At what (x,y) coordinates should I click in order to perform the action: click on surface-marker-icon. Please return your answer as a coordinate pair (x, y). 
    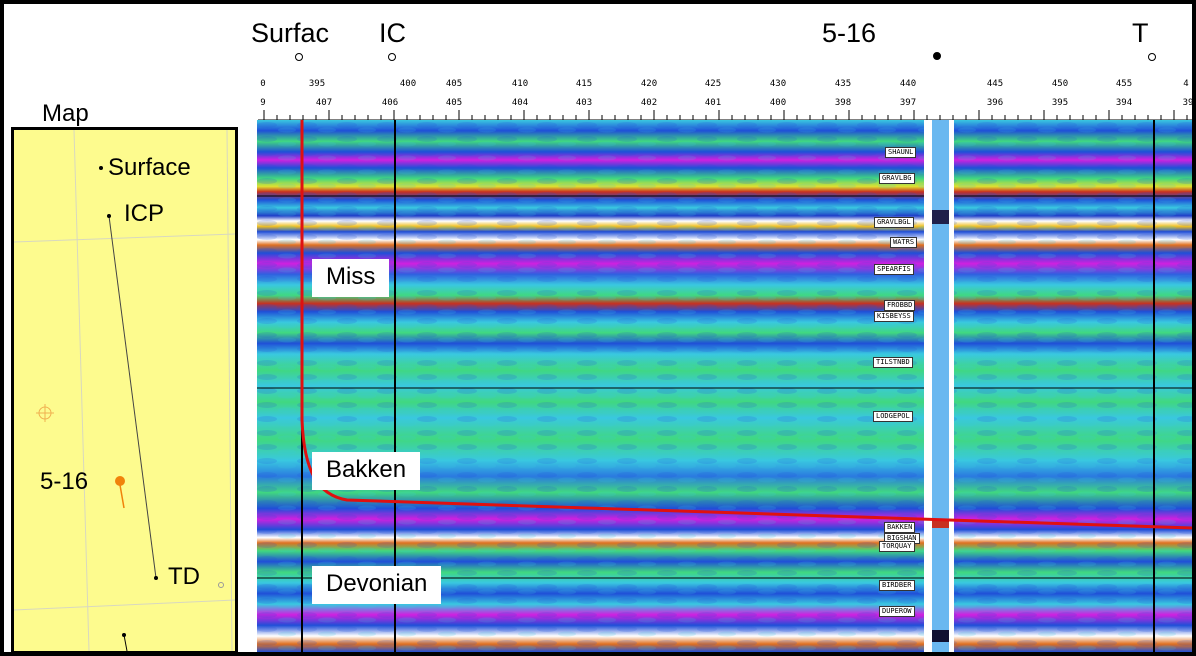
    Looking at the image, I should click on (299, 57).